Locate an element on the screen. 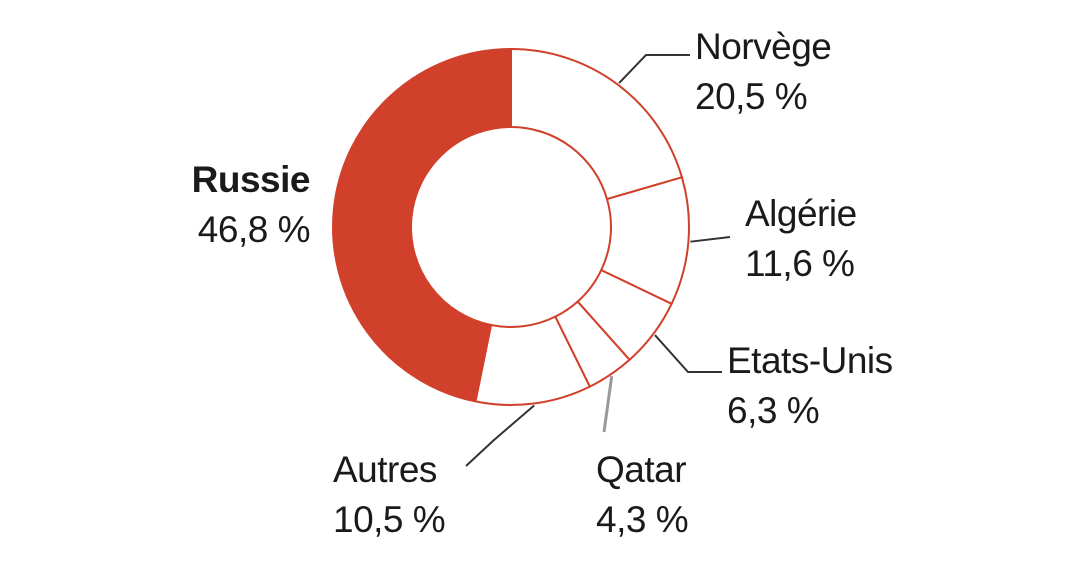 This screenshot has height=577, width=1082. label-autres-name: Autres is located at coordinates (385, 469).